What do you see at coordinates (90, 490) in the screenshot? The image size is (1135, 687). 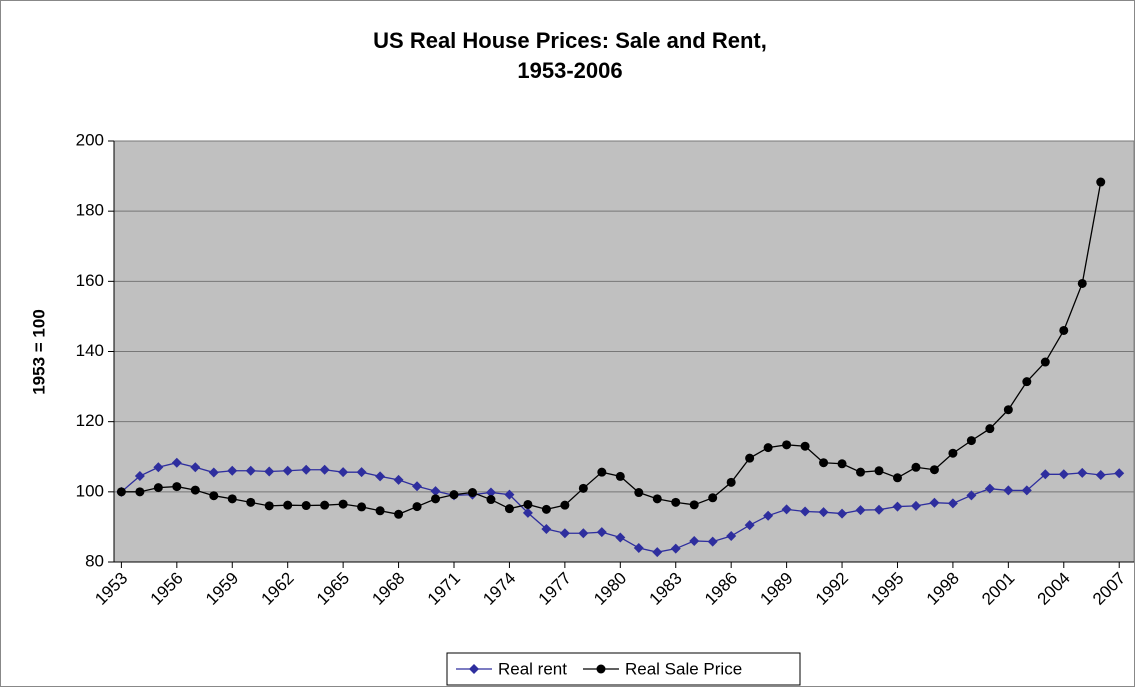 I see `y-tick-label: 100` at bounding box center [90, 490].